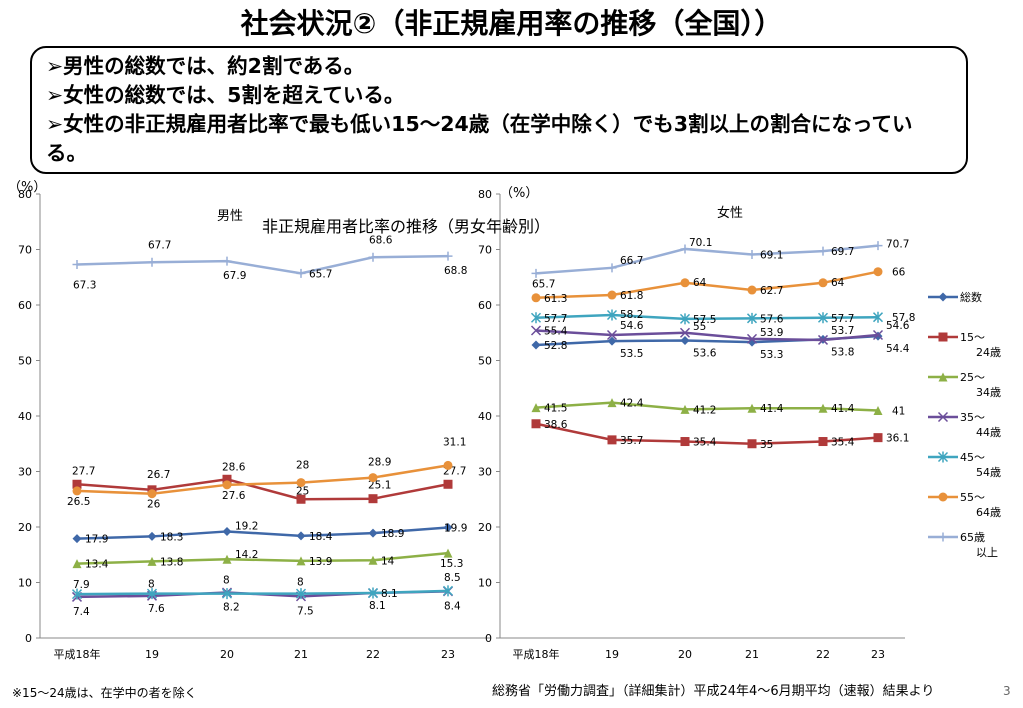 This screenshot has width=1023, height=708. I want to click on data-label: 70.7, so click(897, 245).